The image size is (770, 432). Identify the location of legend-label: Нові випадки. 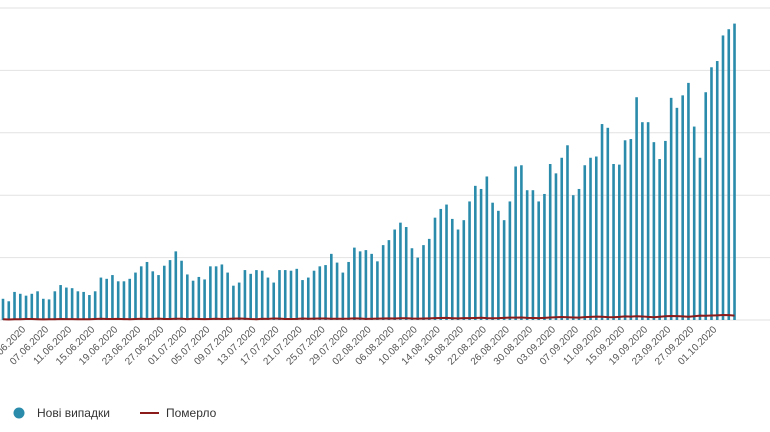
(73, 413).